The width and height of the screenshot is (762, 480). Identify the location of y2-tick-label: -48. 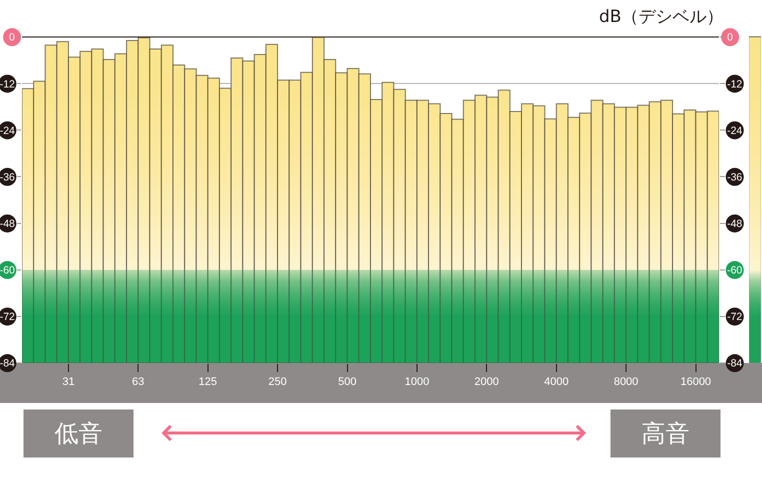
(734, 224).